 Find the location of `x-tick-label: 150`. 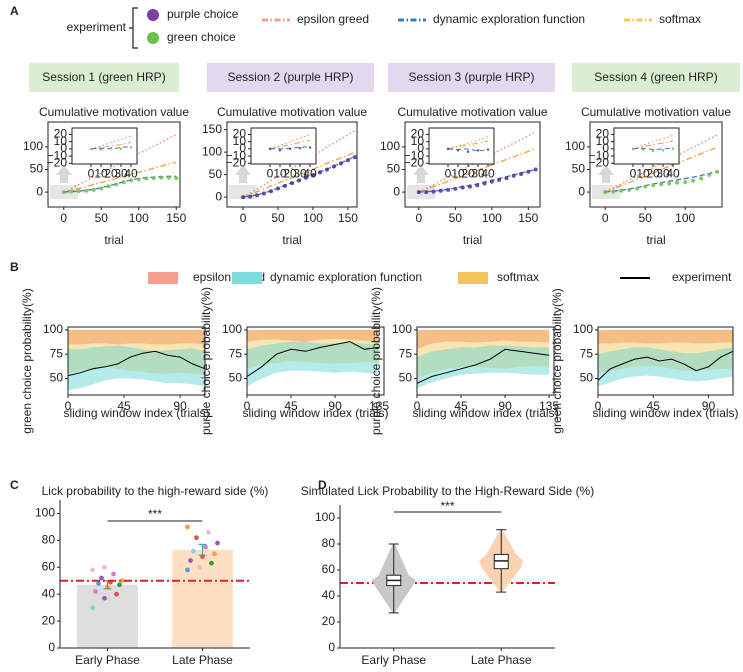

x-tick-label: 150 is located at coordinates (528, 218).